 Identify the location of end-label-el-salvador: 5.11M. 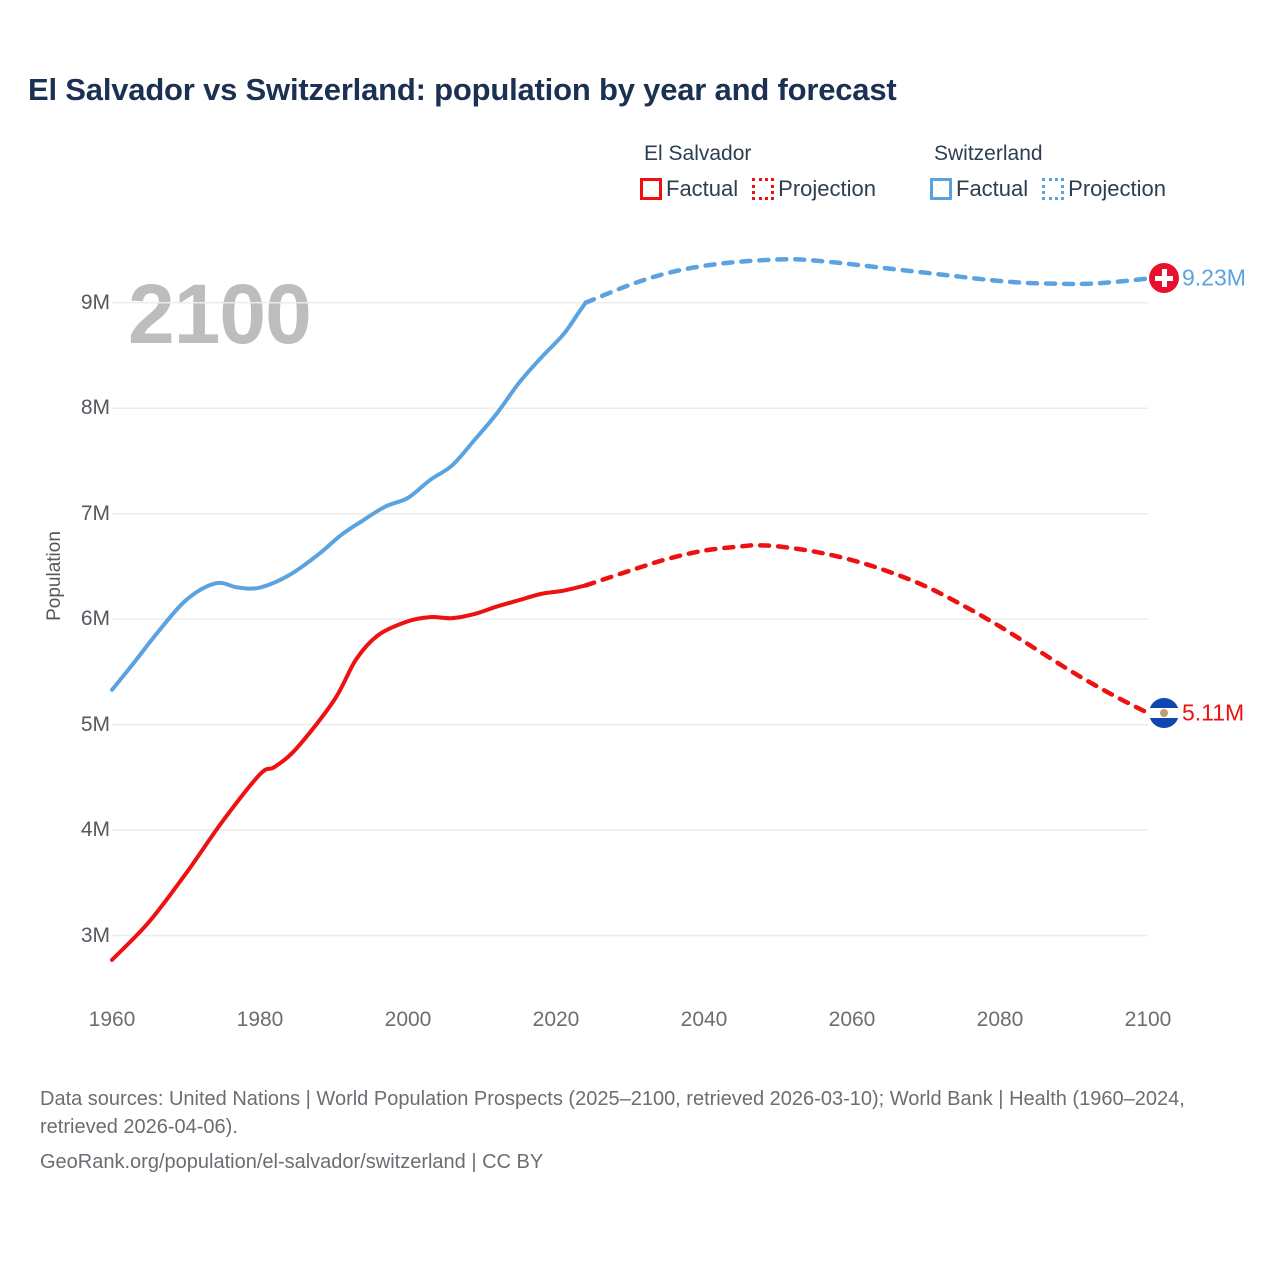
(1213, 712).